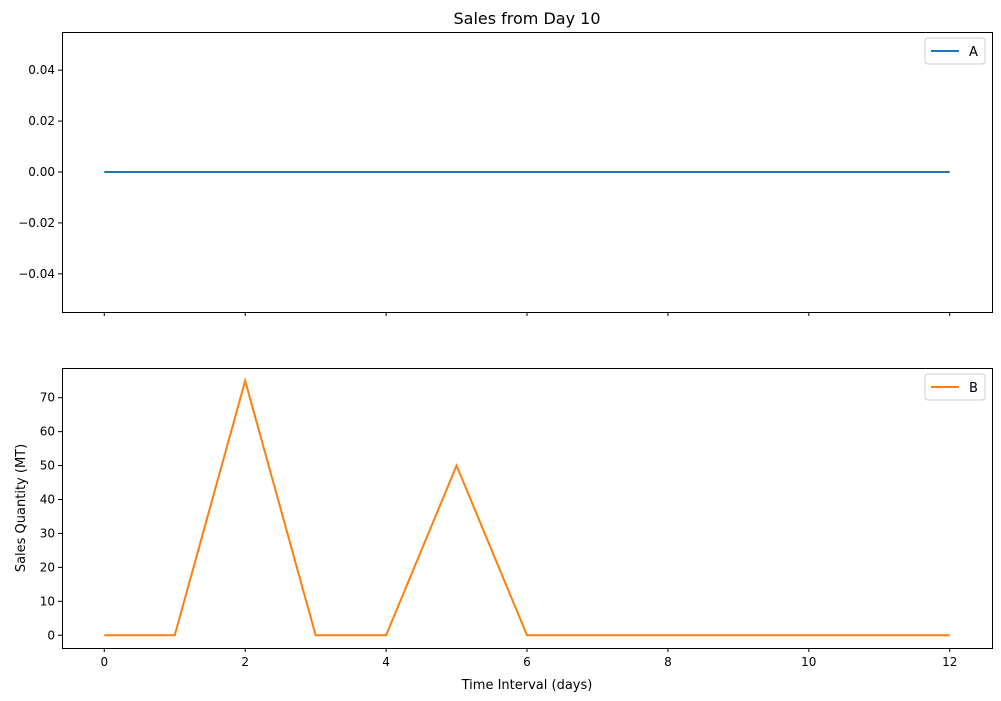 This screenshot has height=701, width=1001. Describe the element at coordinates (47, 432) in the screenshot. I see `y-tick-label: 60` at that location.